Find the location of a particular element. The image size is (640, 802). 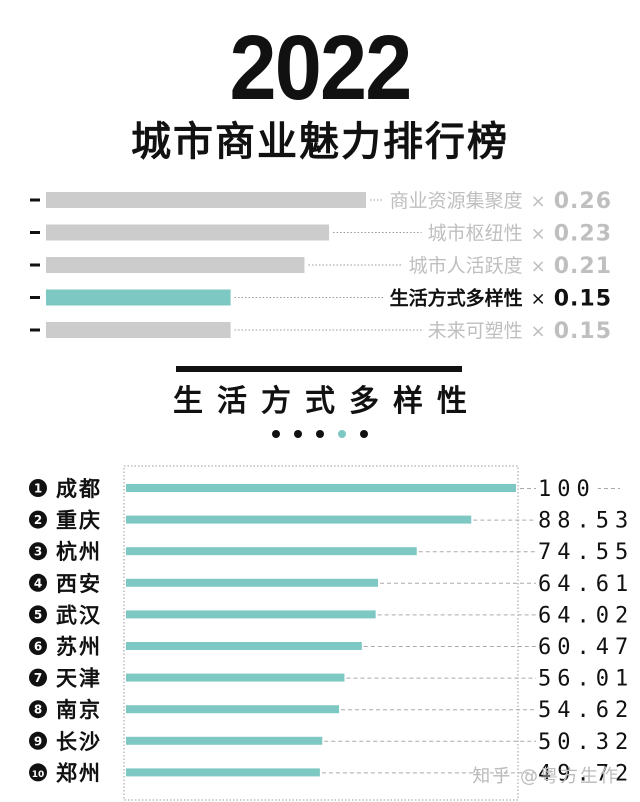

watermark: 知乎 @粤方生作 is located at coordinates (546, 776).